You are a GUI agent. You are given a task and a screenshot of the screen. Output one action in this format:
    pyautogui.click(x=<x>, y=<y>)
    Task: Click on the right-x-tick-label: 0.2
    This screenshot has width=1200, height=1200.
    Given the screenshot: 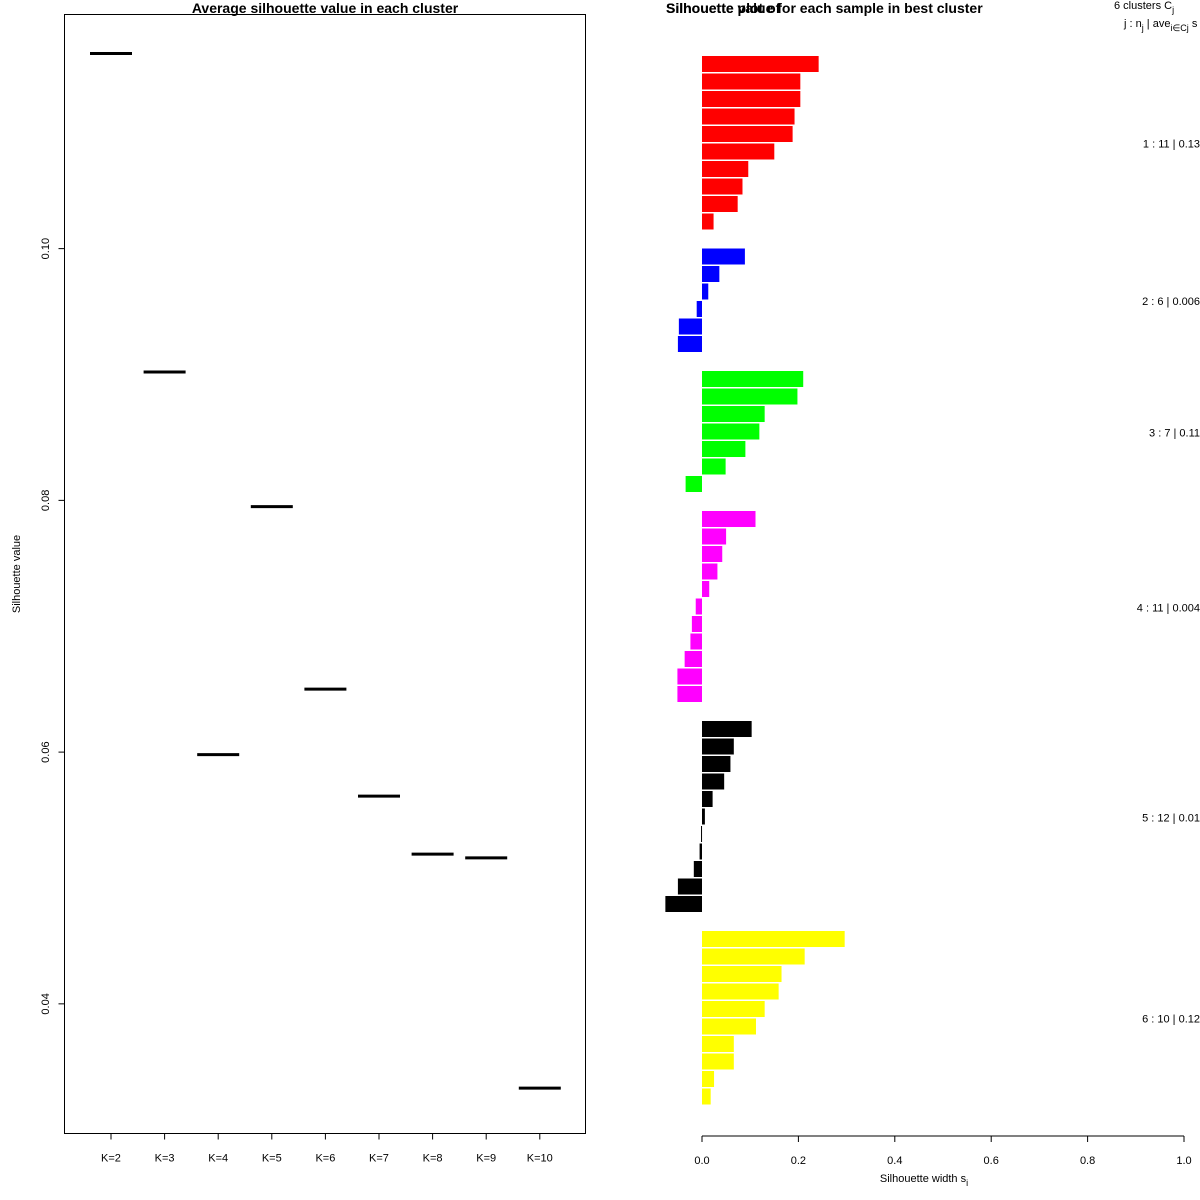 What is the action you would take?
    pyautogui.click(x=798, y=1161)
    